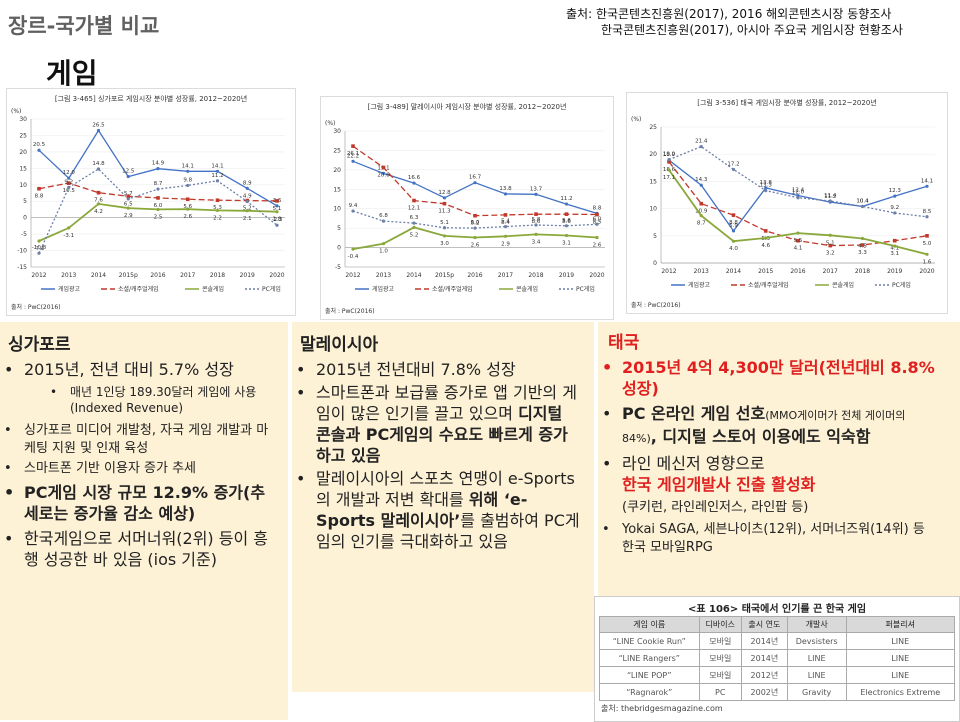  What do you see at coordinates (475, 181) in the screenshot?
I see `series-line` at bounding box center [475, 181].